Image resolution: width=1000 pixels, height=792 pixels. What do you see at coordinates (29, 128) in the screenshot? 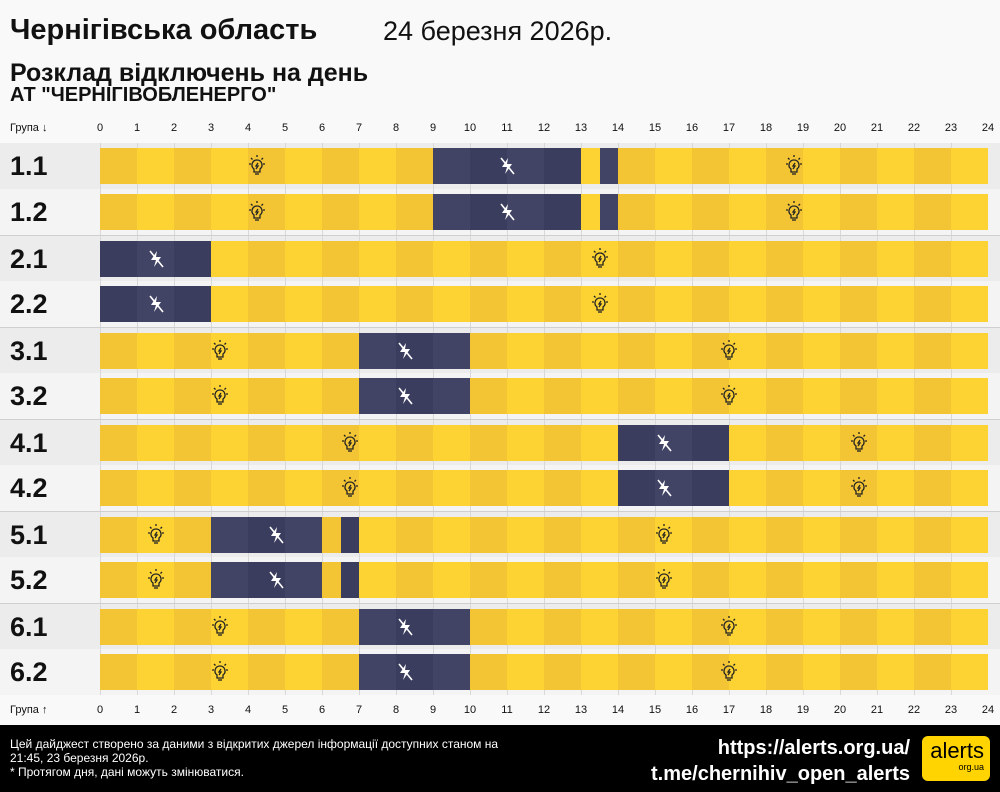
I see `group-label-top: Група ↓` at bounding box center [29, 128].